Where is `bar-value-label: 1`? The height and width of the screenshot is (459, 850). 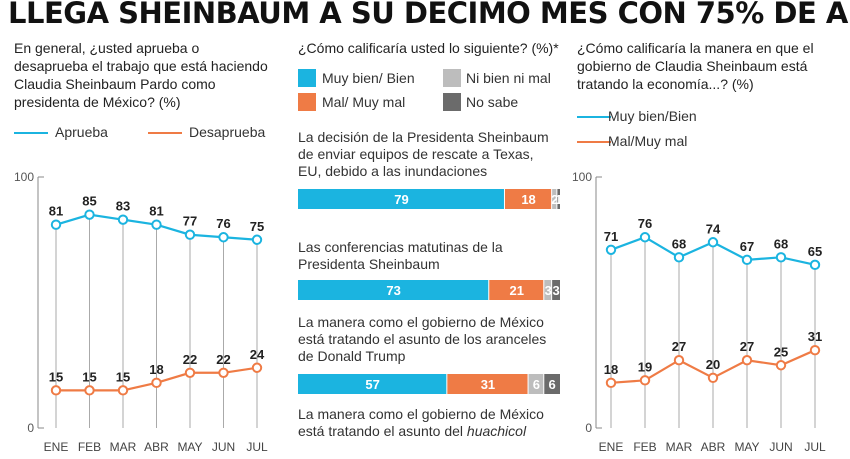
bar-value-label: 1 is located at coordinates (558, 199).